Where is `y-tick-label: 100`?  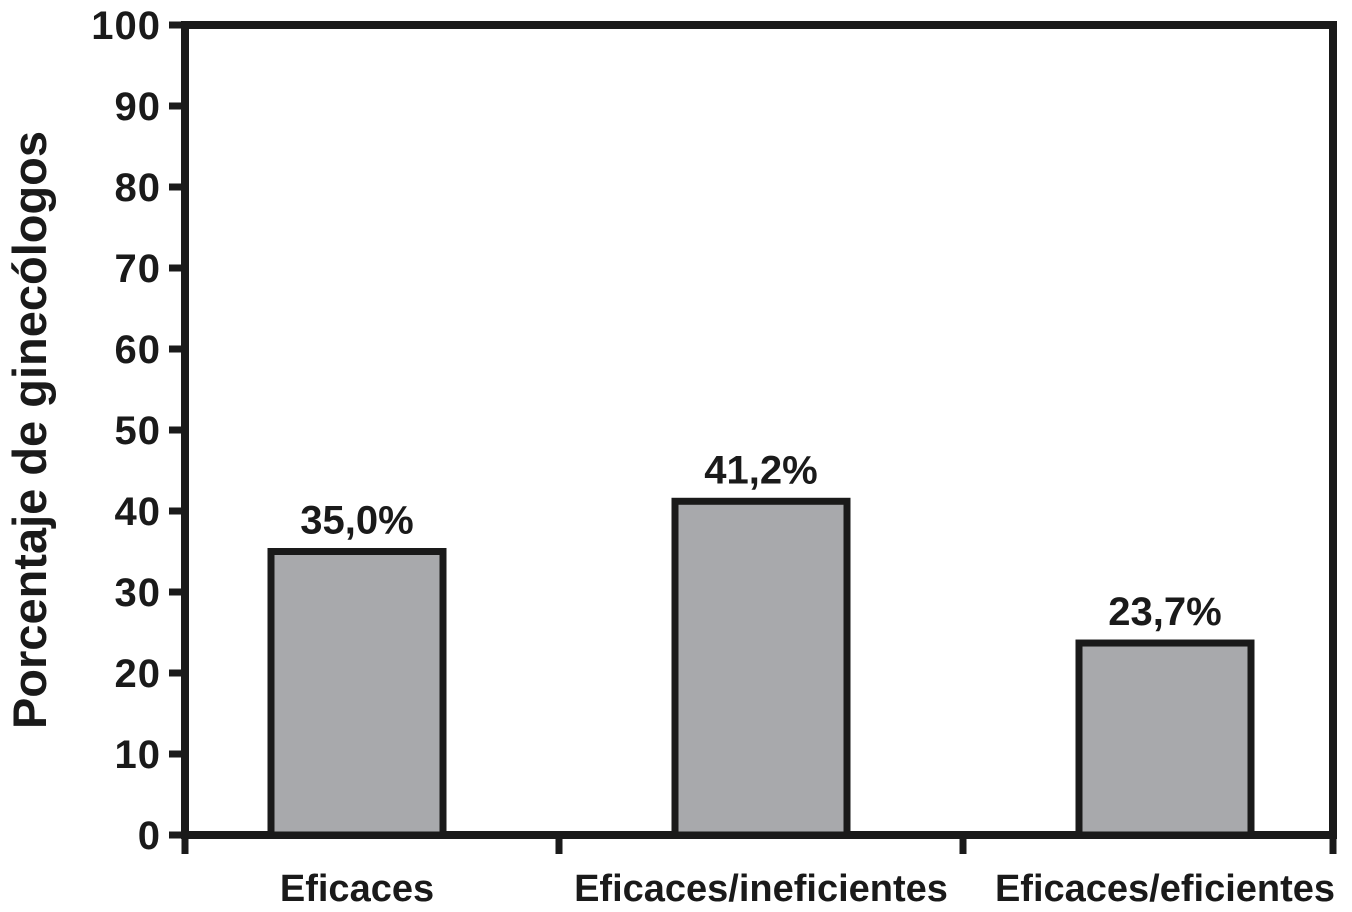 y-tick-label: 100 is located at coordinates (126, 26).